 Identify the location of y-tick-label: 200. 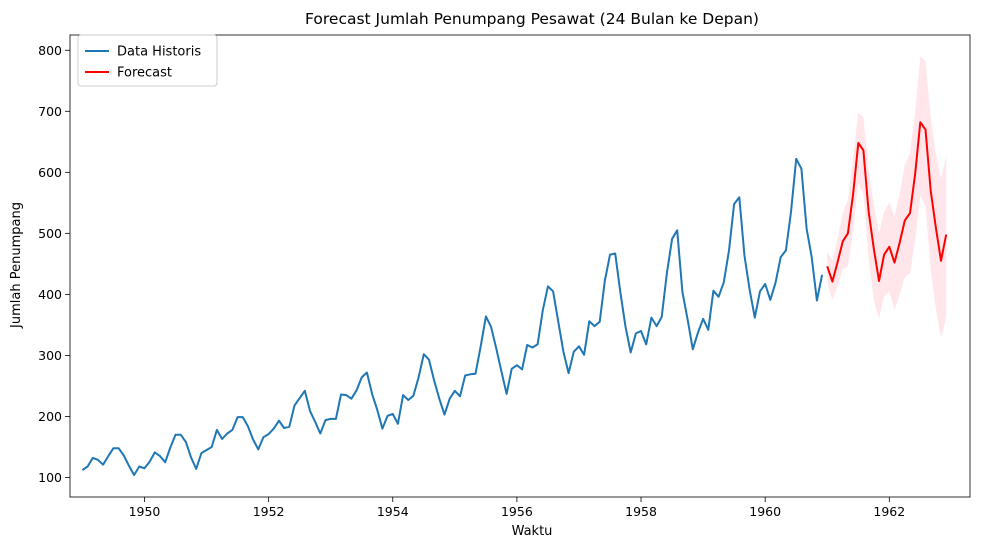
(50, 416).